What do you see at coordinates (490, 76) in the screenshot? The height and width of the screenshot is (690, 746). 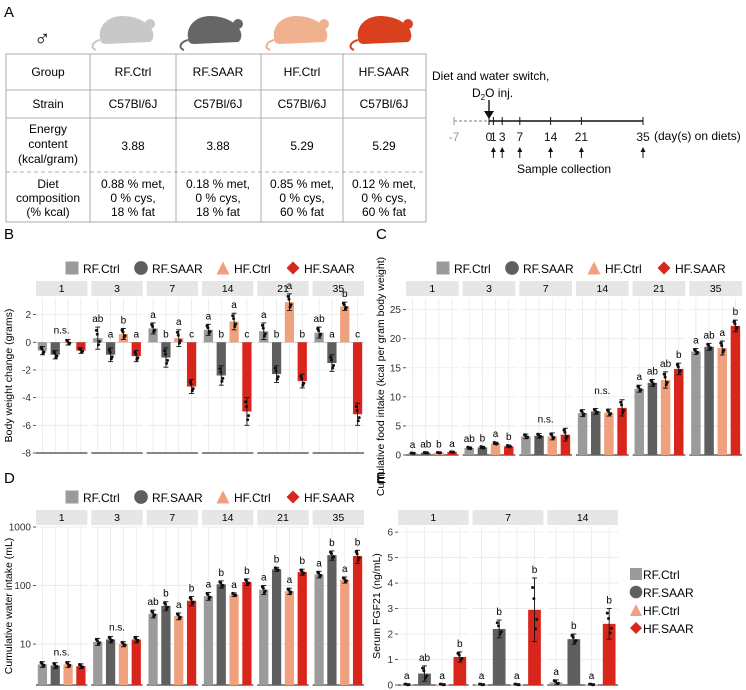 I see `timeline-title: Diet and water switch,` at bounding box center [490, 76].